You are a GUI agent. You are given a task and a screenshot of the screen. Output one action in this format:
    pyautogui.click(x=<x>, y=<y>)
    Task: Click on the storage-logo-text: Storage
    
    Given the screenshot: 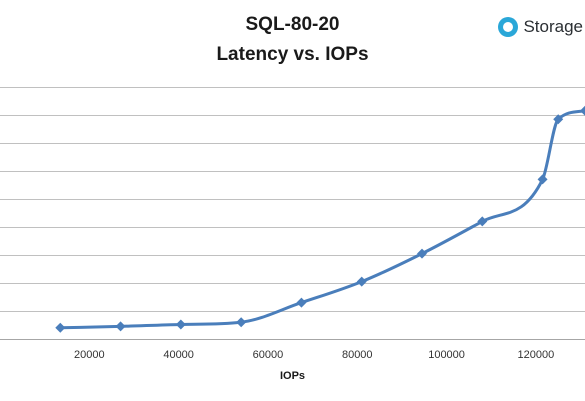 What is the action you would take?
    pyautogui.click(x=553, y=26)
    